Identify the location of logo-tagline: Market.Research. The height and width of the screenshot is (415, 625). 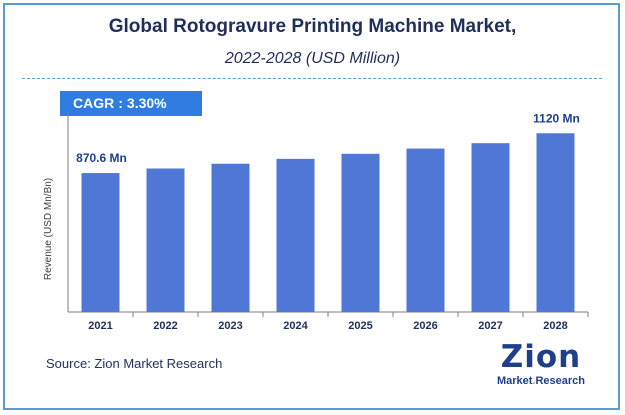
(541, 381).